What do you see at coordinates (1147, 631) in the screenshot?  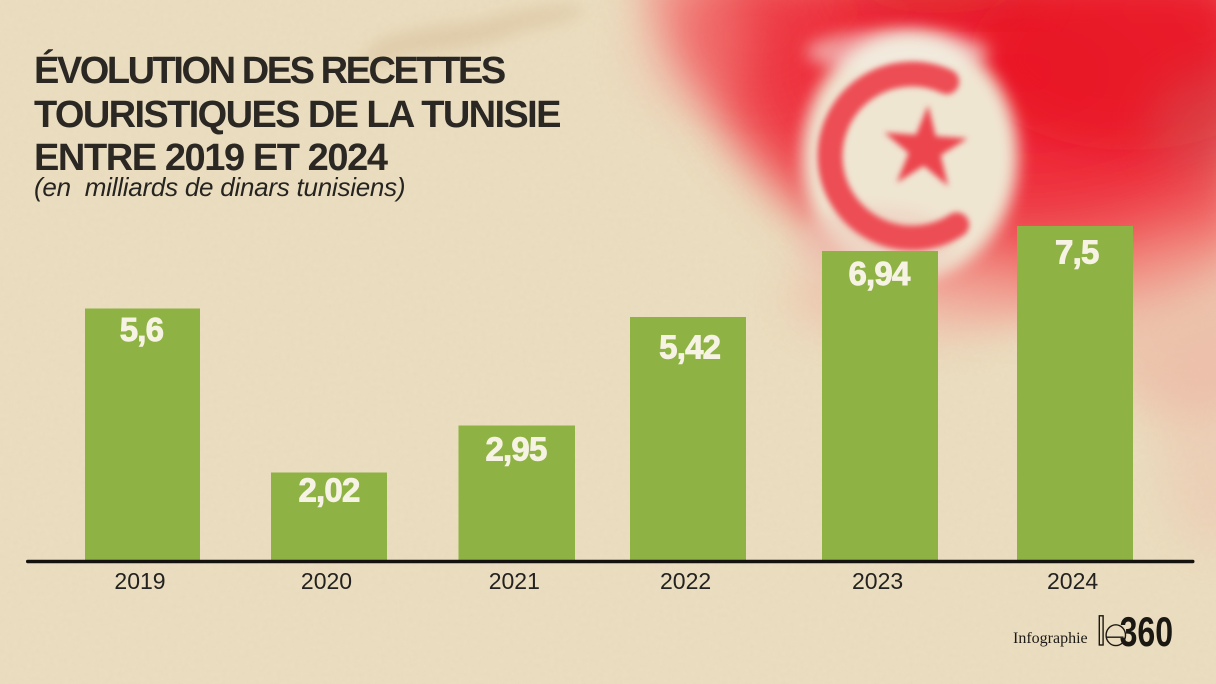 I see `svg-text: 360` at bounding box center [1147, 631].